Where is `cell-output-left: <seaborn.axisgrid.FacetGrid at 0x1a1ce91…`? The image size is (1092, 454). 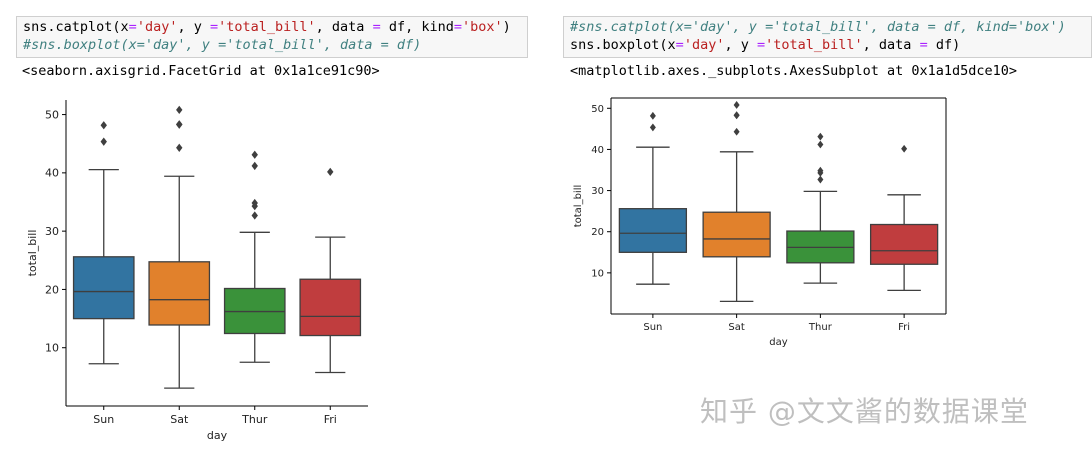
cell-output-left: <seaborn.axisgrid.FacetGrid at 0x1a1ce91… is located at coordinates (201, 71).